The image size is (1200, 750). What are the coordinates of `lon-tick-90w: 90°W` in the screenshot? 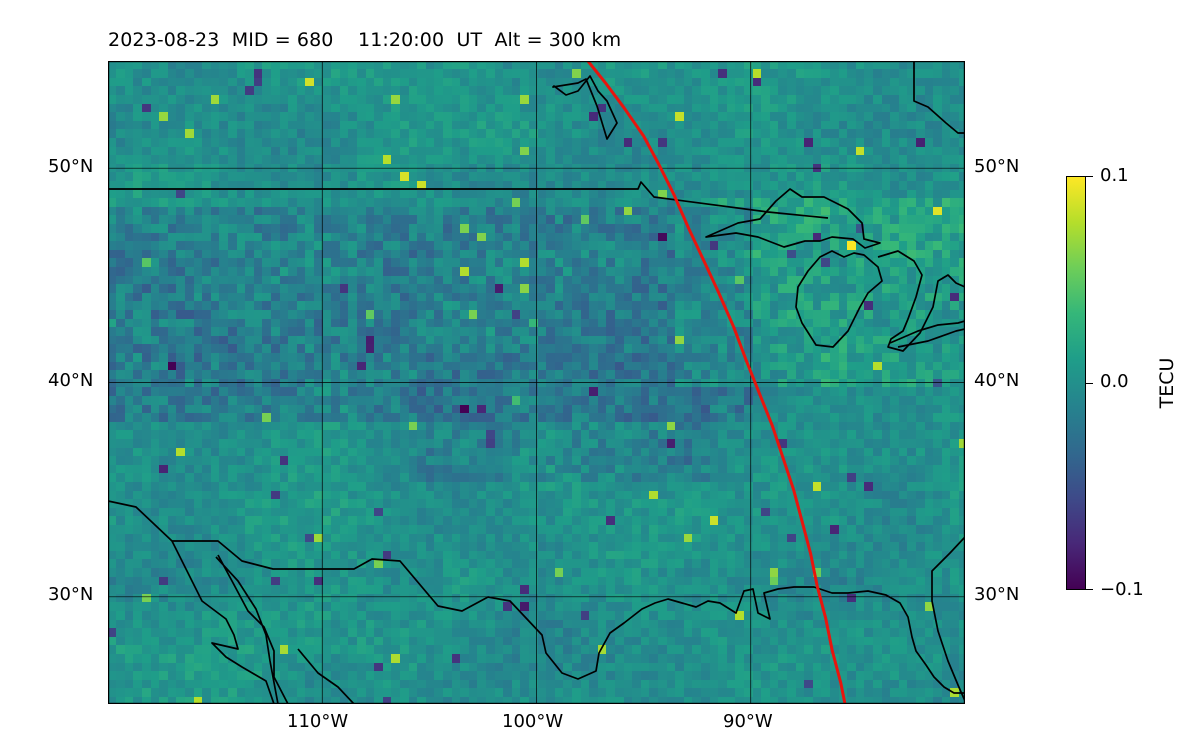 It's located at (748, 721).